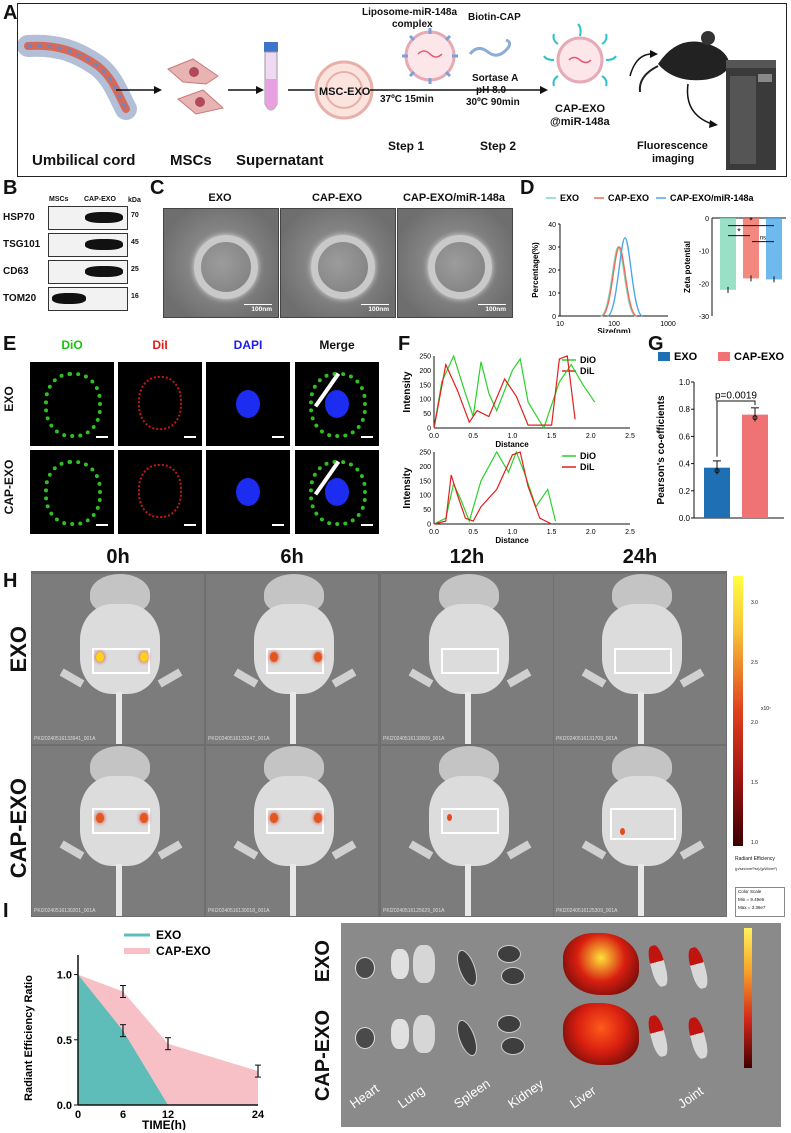 The image size is (791, 1133). What do you see at coordinates (280, 160) in the screenshot?
I see `label-supernatant: Supernatant` at bounding box center [280, 160].